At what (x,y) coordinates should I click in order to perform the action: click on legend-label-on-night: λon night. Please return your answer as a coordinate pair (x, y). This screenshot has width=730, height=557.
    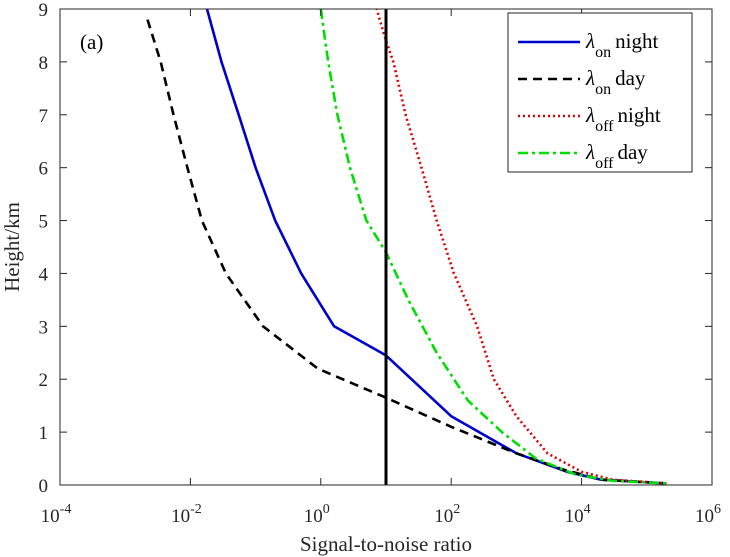
    Looking at the image, I should click on (621, 45).